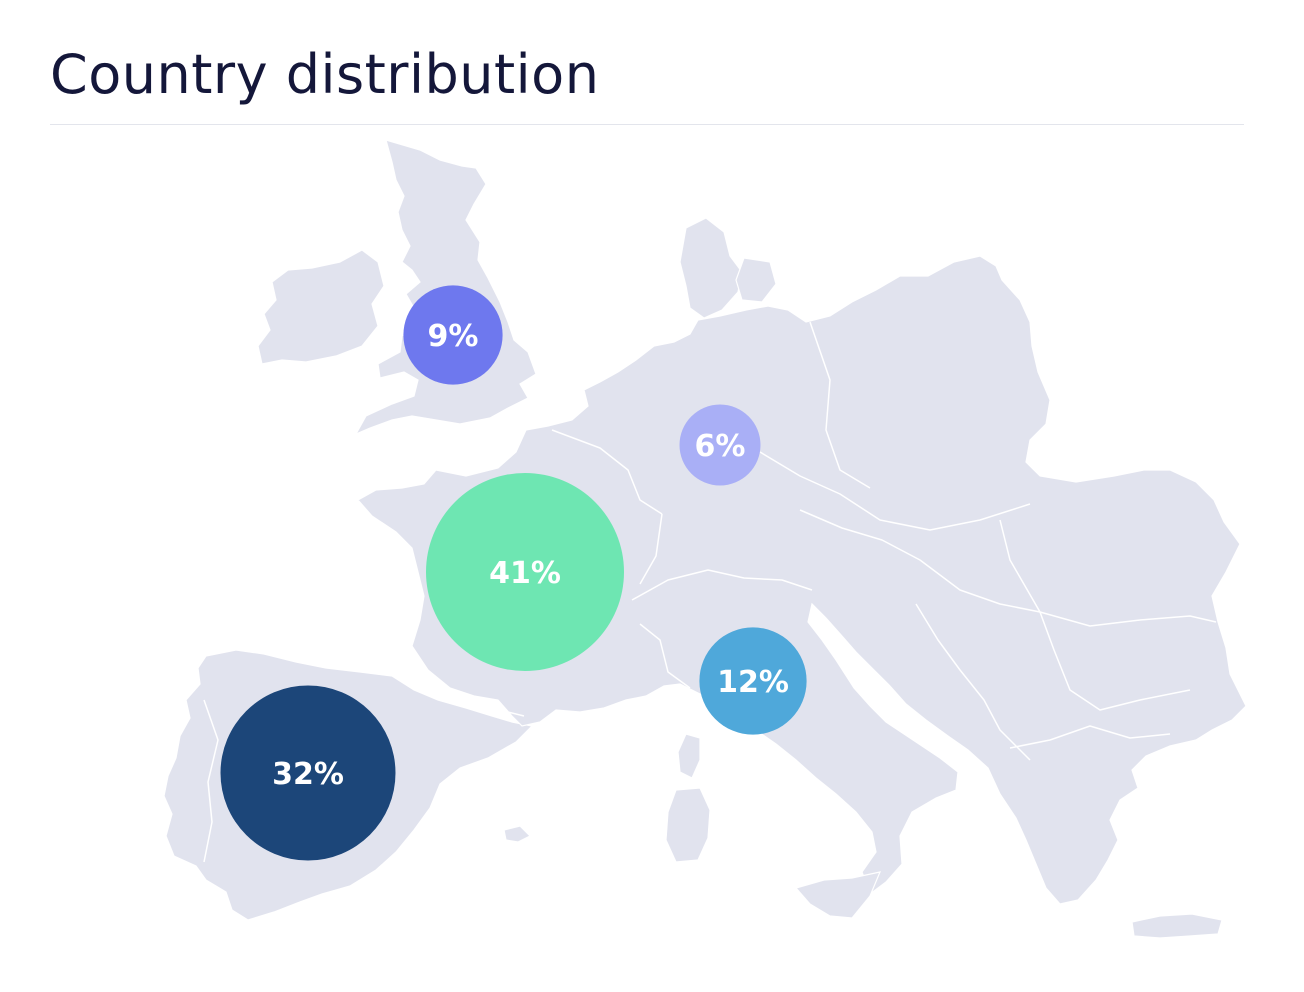  Describe the element at coordinates (722, 585) in the screenshot. I see `border-alps` at that location.